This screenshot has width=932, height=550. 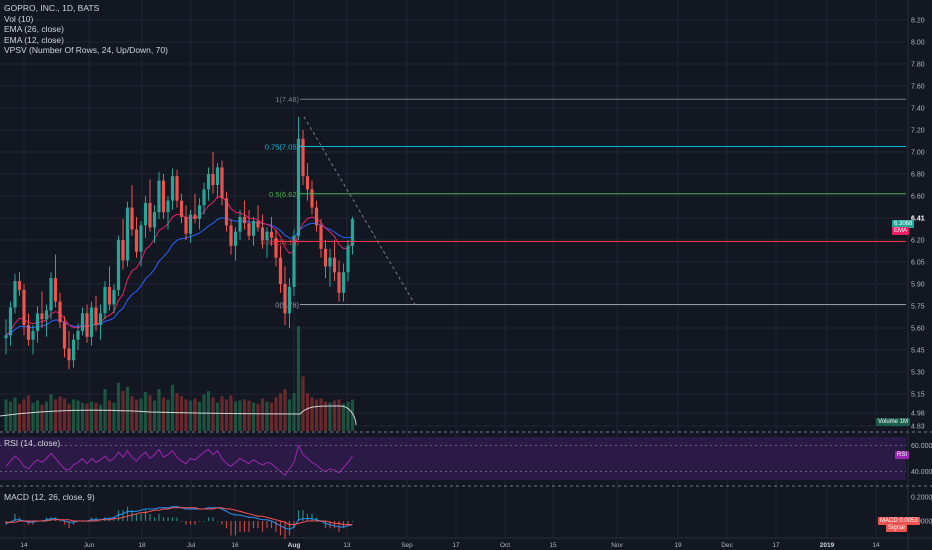 I want to click on time-tick-label: 14, so click(x=24, y=545).